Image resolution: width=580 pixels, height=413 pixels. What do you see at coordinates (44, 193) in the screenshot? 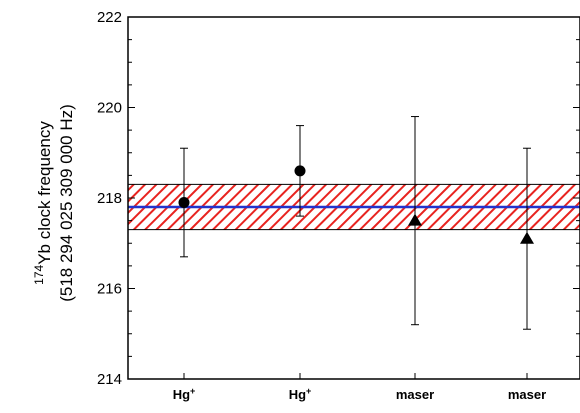
I see `y-axis-label-text: Yb clock frequency` at bounding box center [44, 193].